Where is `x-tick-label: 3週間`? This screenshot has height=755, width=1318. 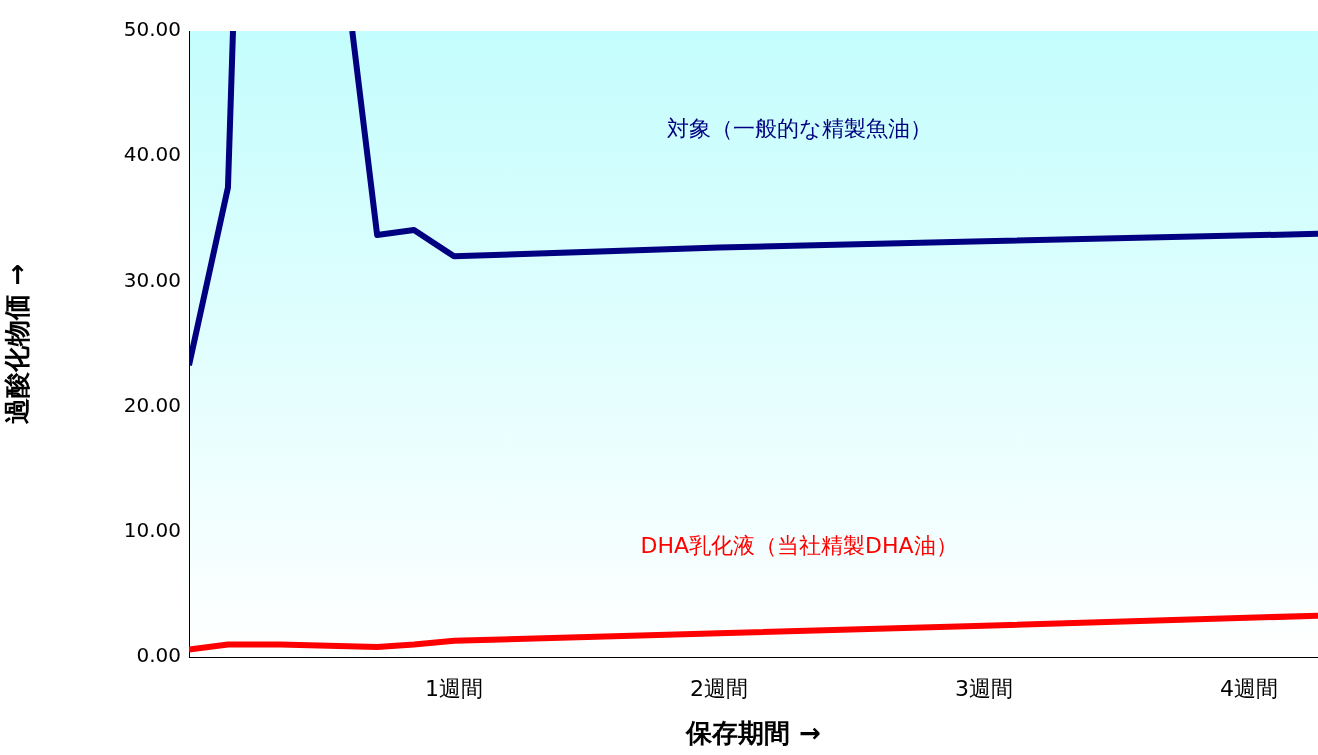 x-tick-label: 3週間 is located at coordinates (984, 688).